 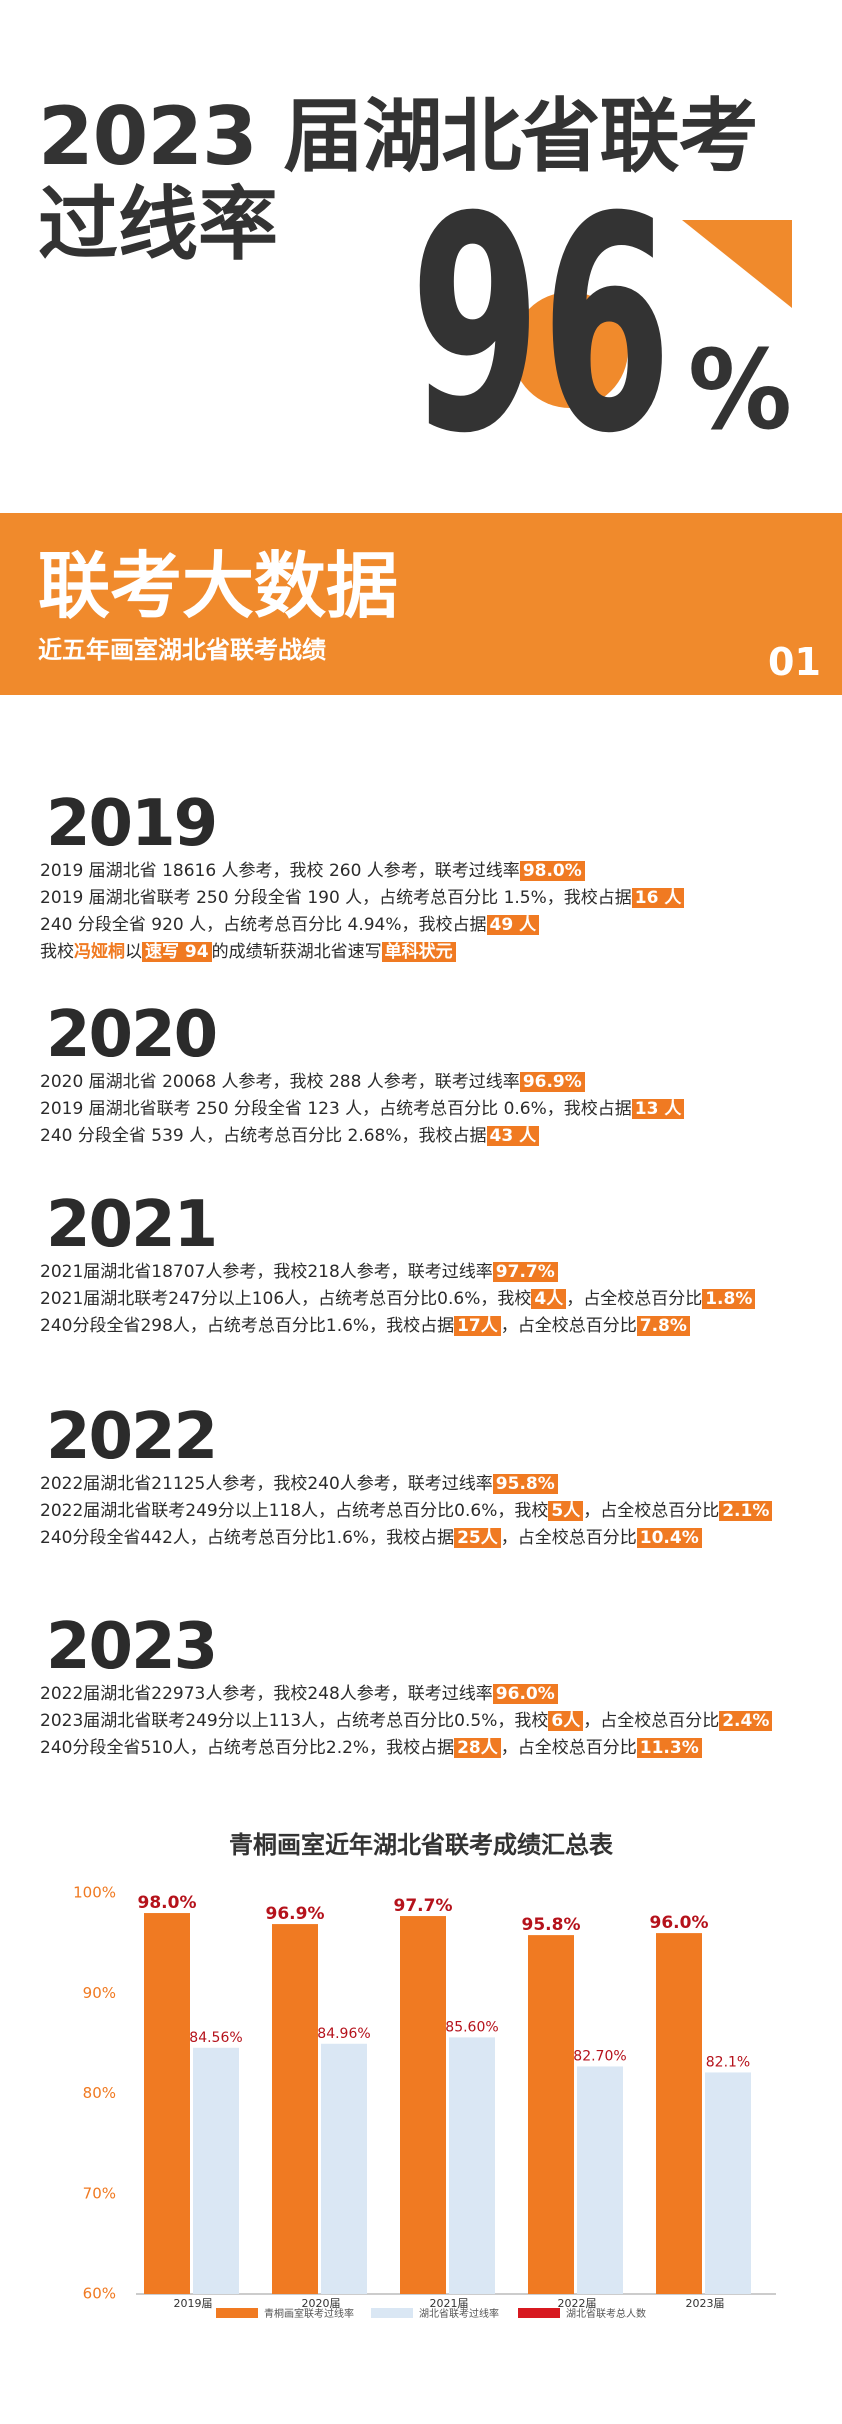 What do you see at coordinates (679, 1923) in the screenshot?
I see `value-label: 96.0%` at bounding box center [679, 1923].